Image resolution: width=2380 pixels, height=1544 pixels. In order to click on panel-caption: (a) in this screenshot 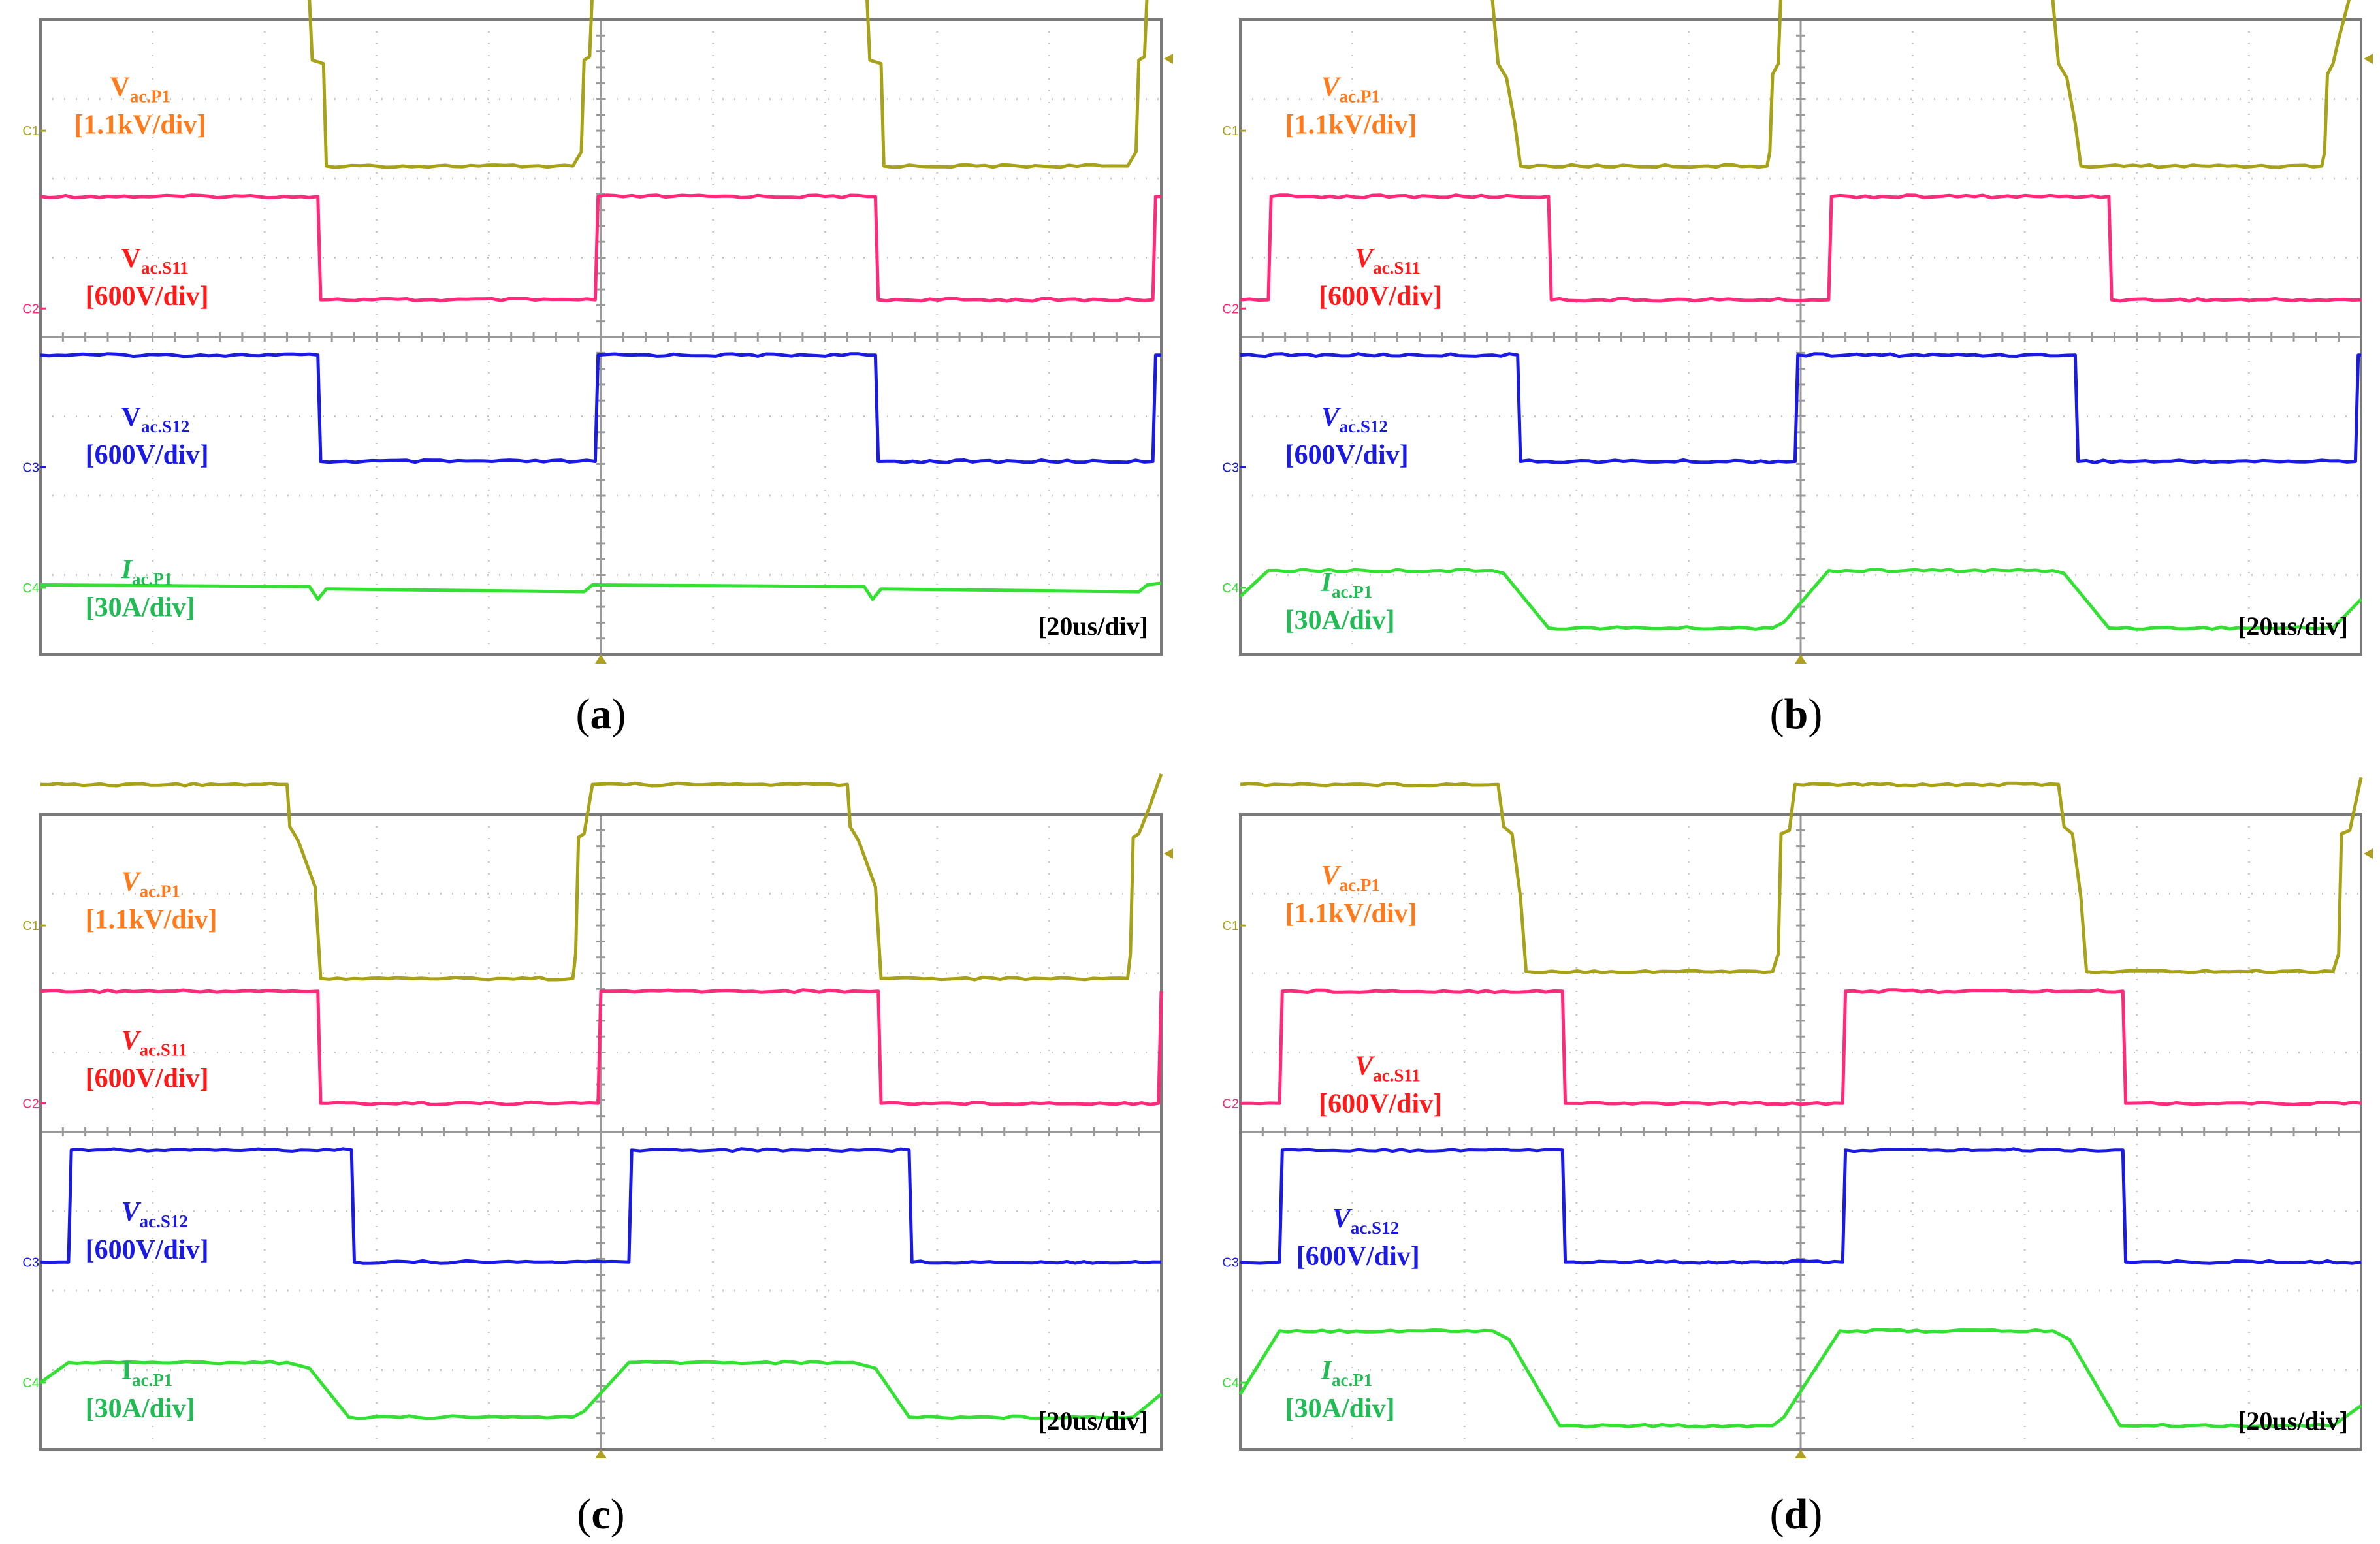, I will do `click(601, 714)`.